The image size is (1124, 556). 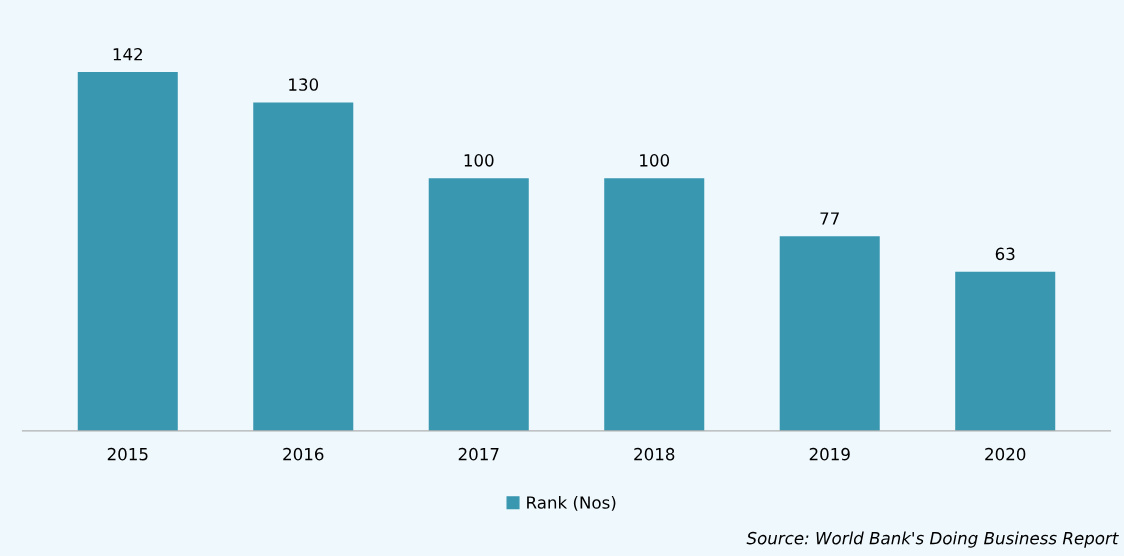 I want to click on x-tick-label: 2019, so click(x=829, y=454).